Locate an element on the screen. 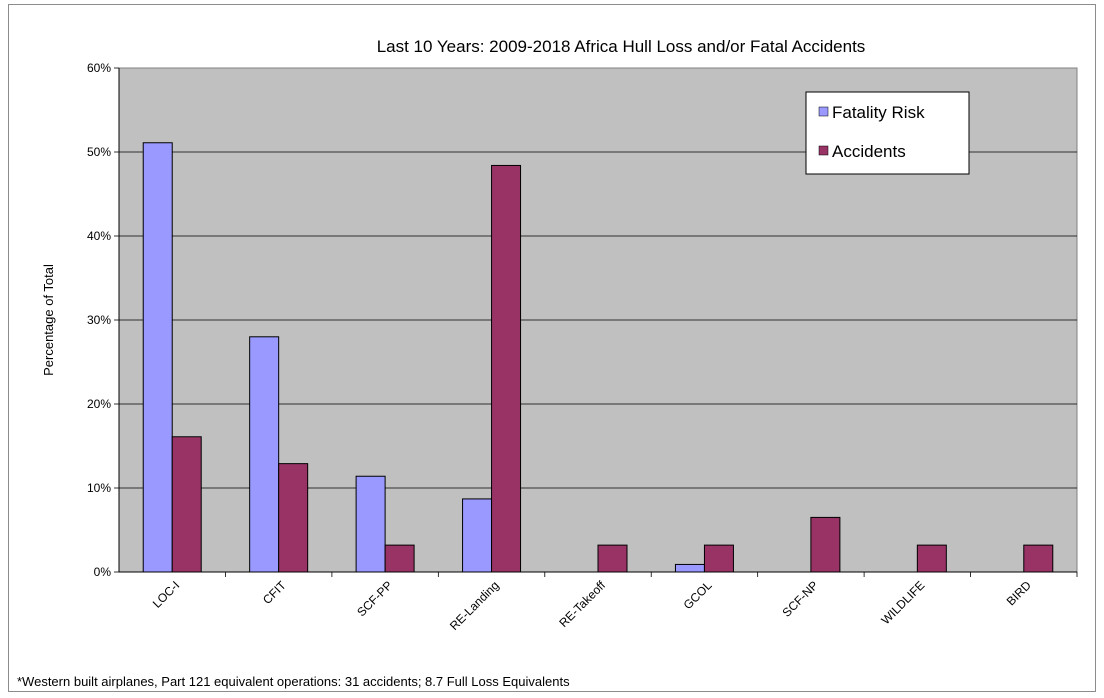  y-tick-label: 40% is located at coordinates (99, 236).